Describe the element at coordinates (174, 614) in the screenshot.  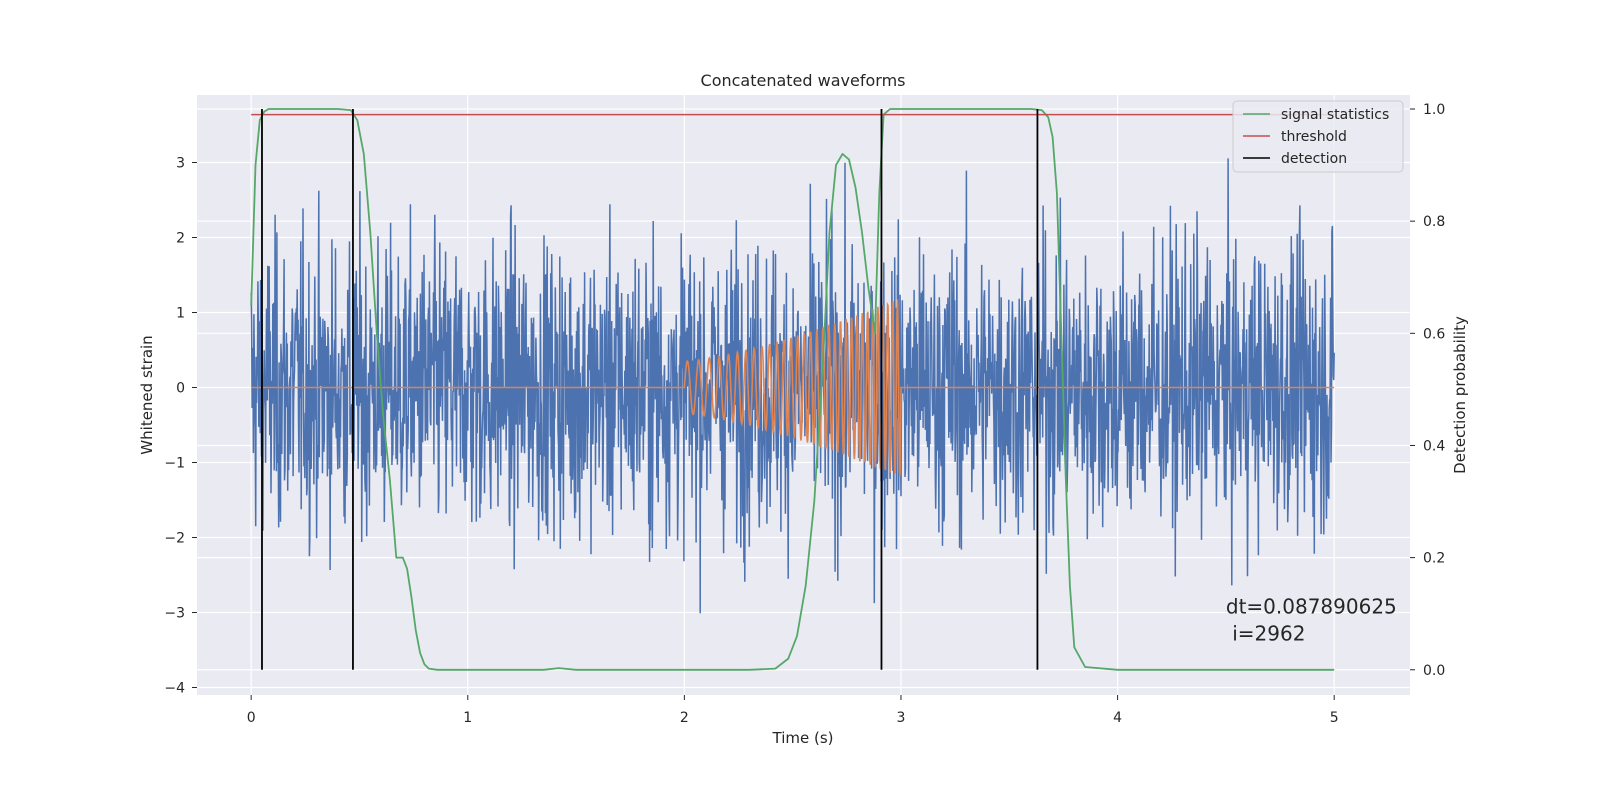
I see `y-tick-label--3: −3` at that location.